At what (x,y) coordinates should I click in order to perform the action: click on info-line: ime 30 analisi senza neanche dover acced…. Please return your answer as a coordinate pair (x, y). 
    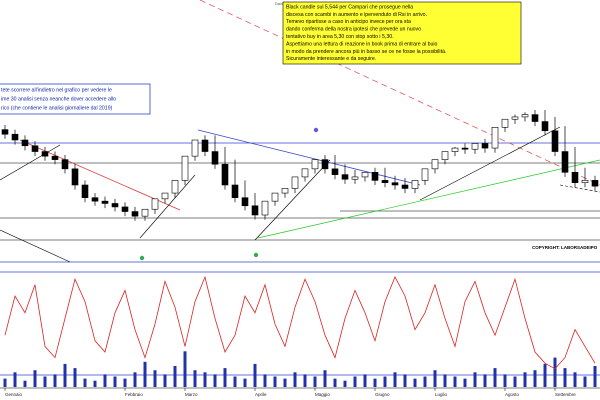
    Looking at the image, I should click on (58, 99).